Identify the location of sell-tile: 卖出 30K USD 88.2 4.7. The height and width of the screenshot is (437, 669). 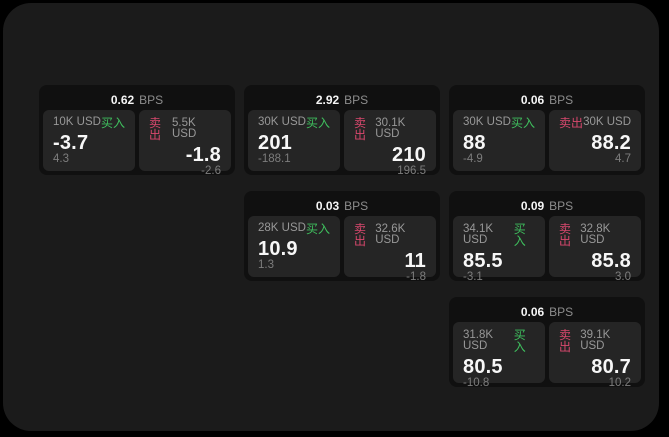
(595, 140).